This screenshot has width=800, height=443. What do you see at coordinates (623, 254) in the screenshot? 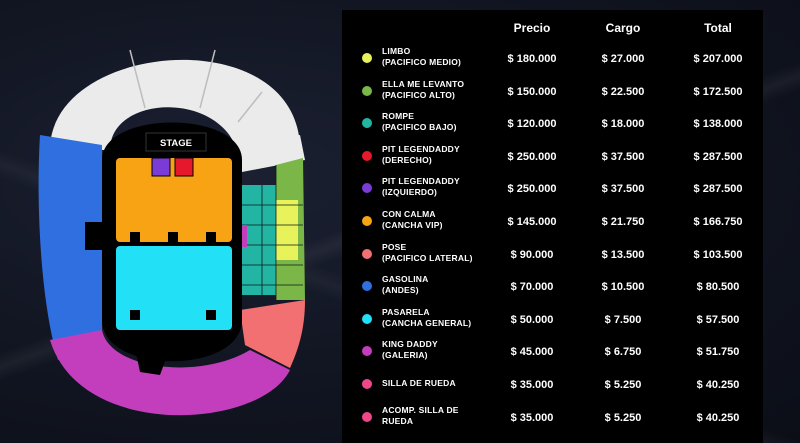
I see `price-cargo: $ 13.500` at bounding box center [623, 254].